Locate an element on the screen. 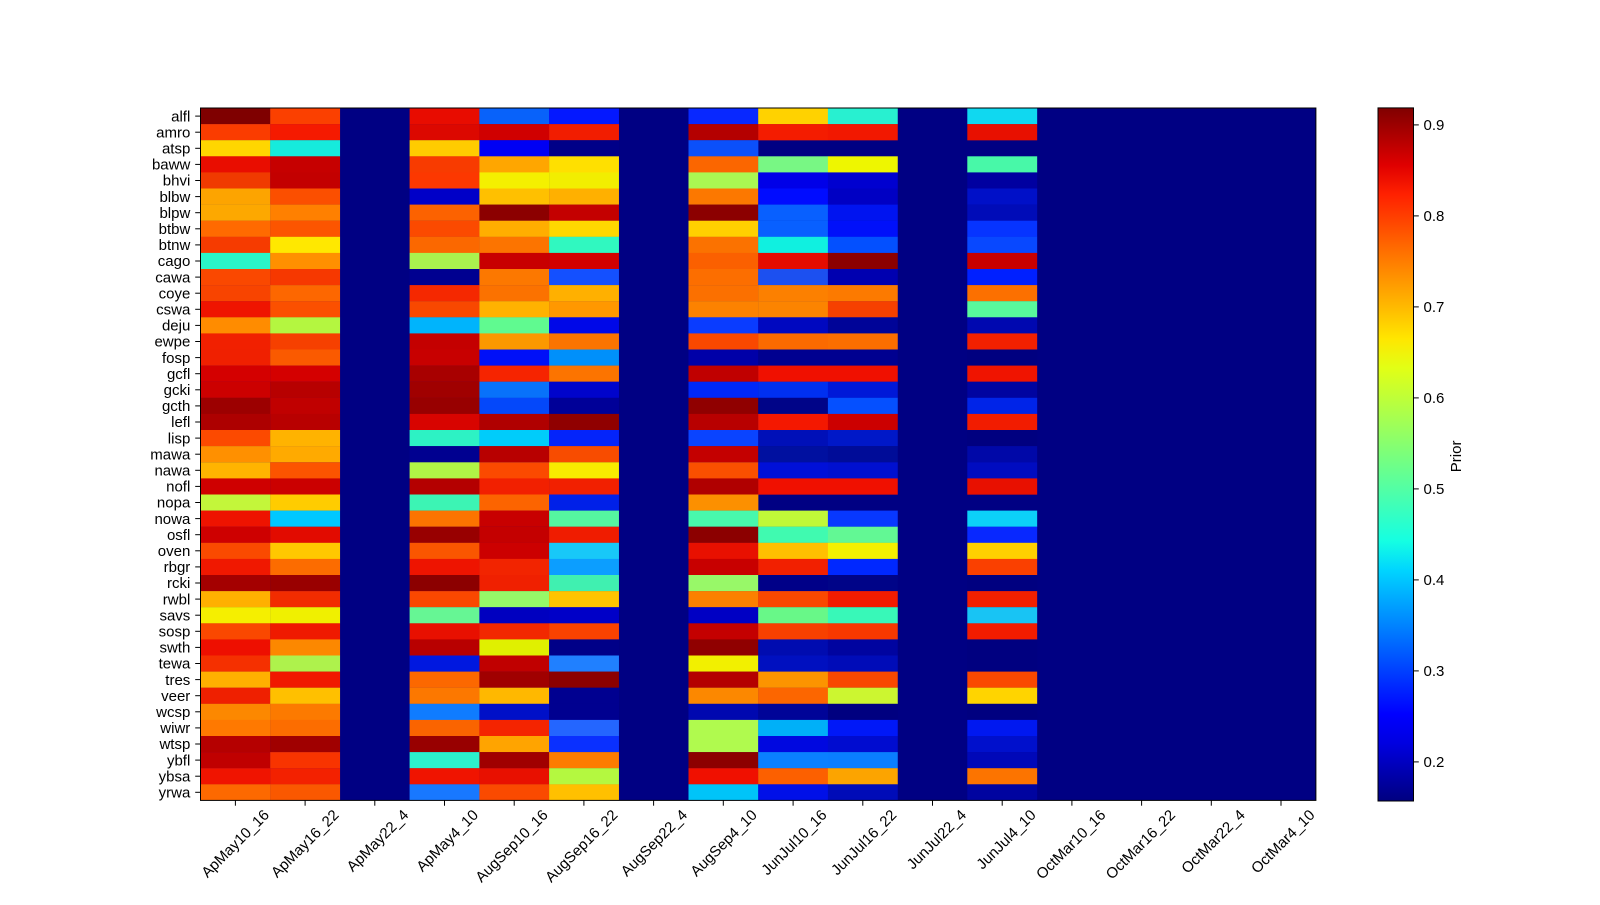 This screenshot has width=1600, height=905. svg-text: fosp is located at coordinates (176, 358).